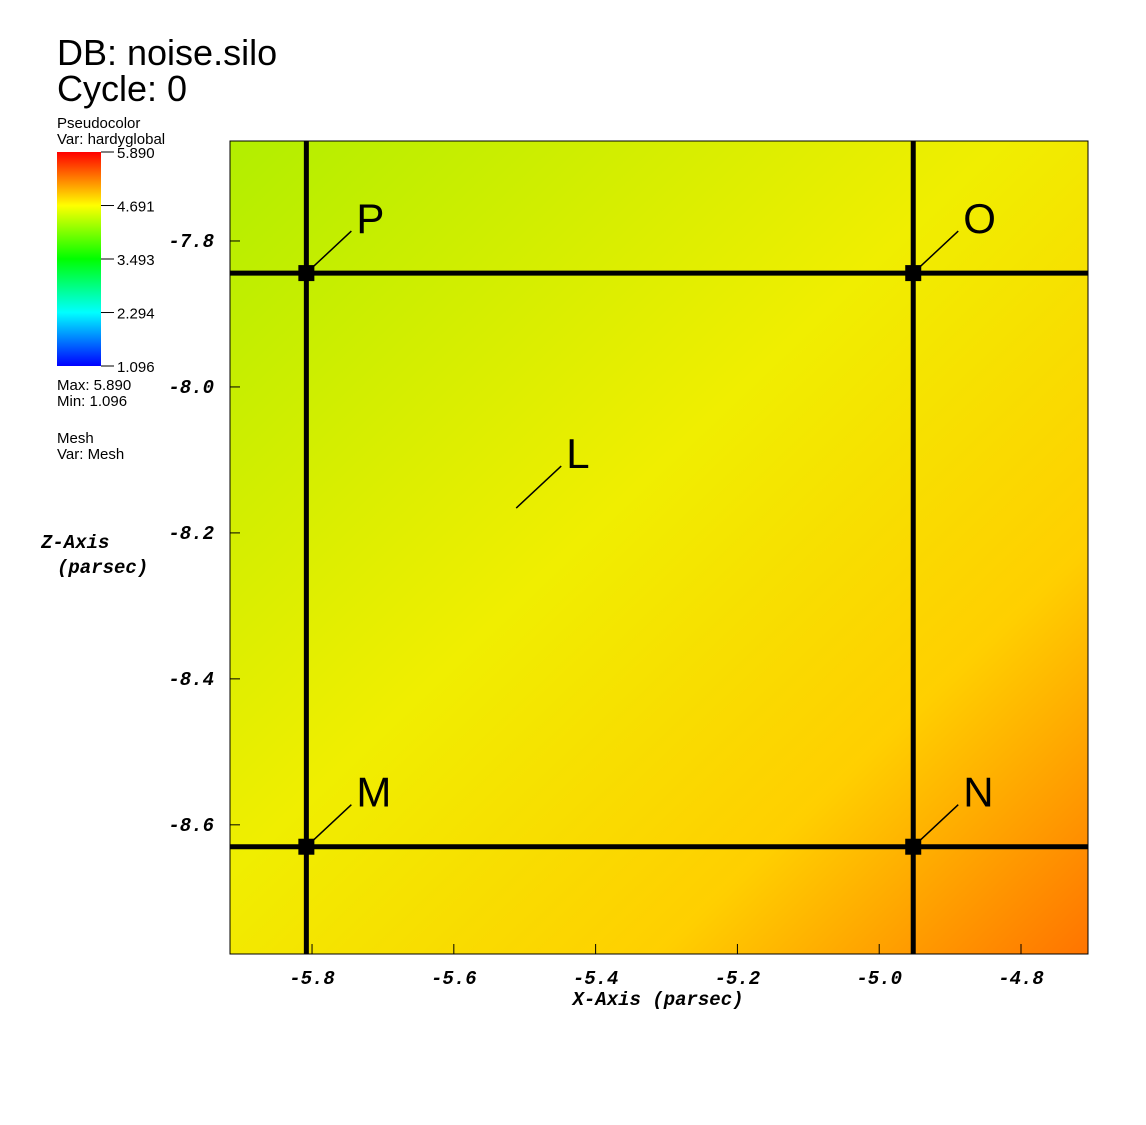 This screenshot has height=1125, width=1146. Describe the element at coordinates (74, 543) in the screenshot. I see `y-axis-label: Z-Axis` at that location.